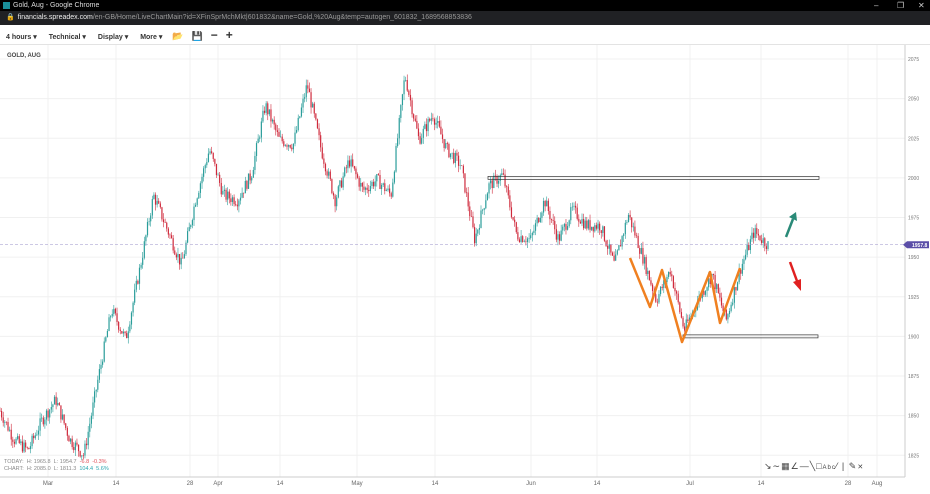 This screenshot has height=494, width=930. Describe the element at coordinates (10, 17) in the screenshot. I see `lock-icon: 🔒` at that location.